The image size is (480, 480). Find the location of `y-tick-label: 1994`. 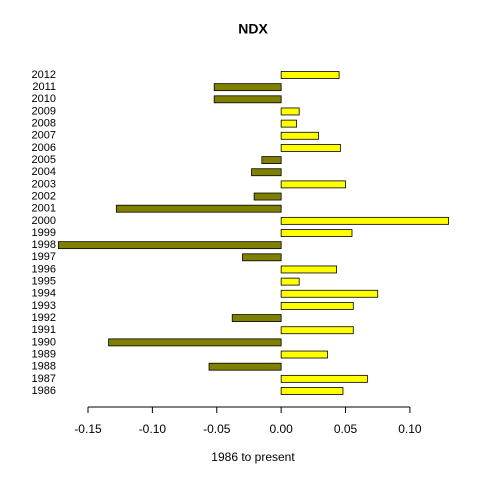

y-tick-label: 1994 is located at coordinates (44, 294).